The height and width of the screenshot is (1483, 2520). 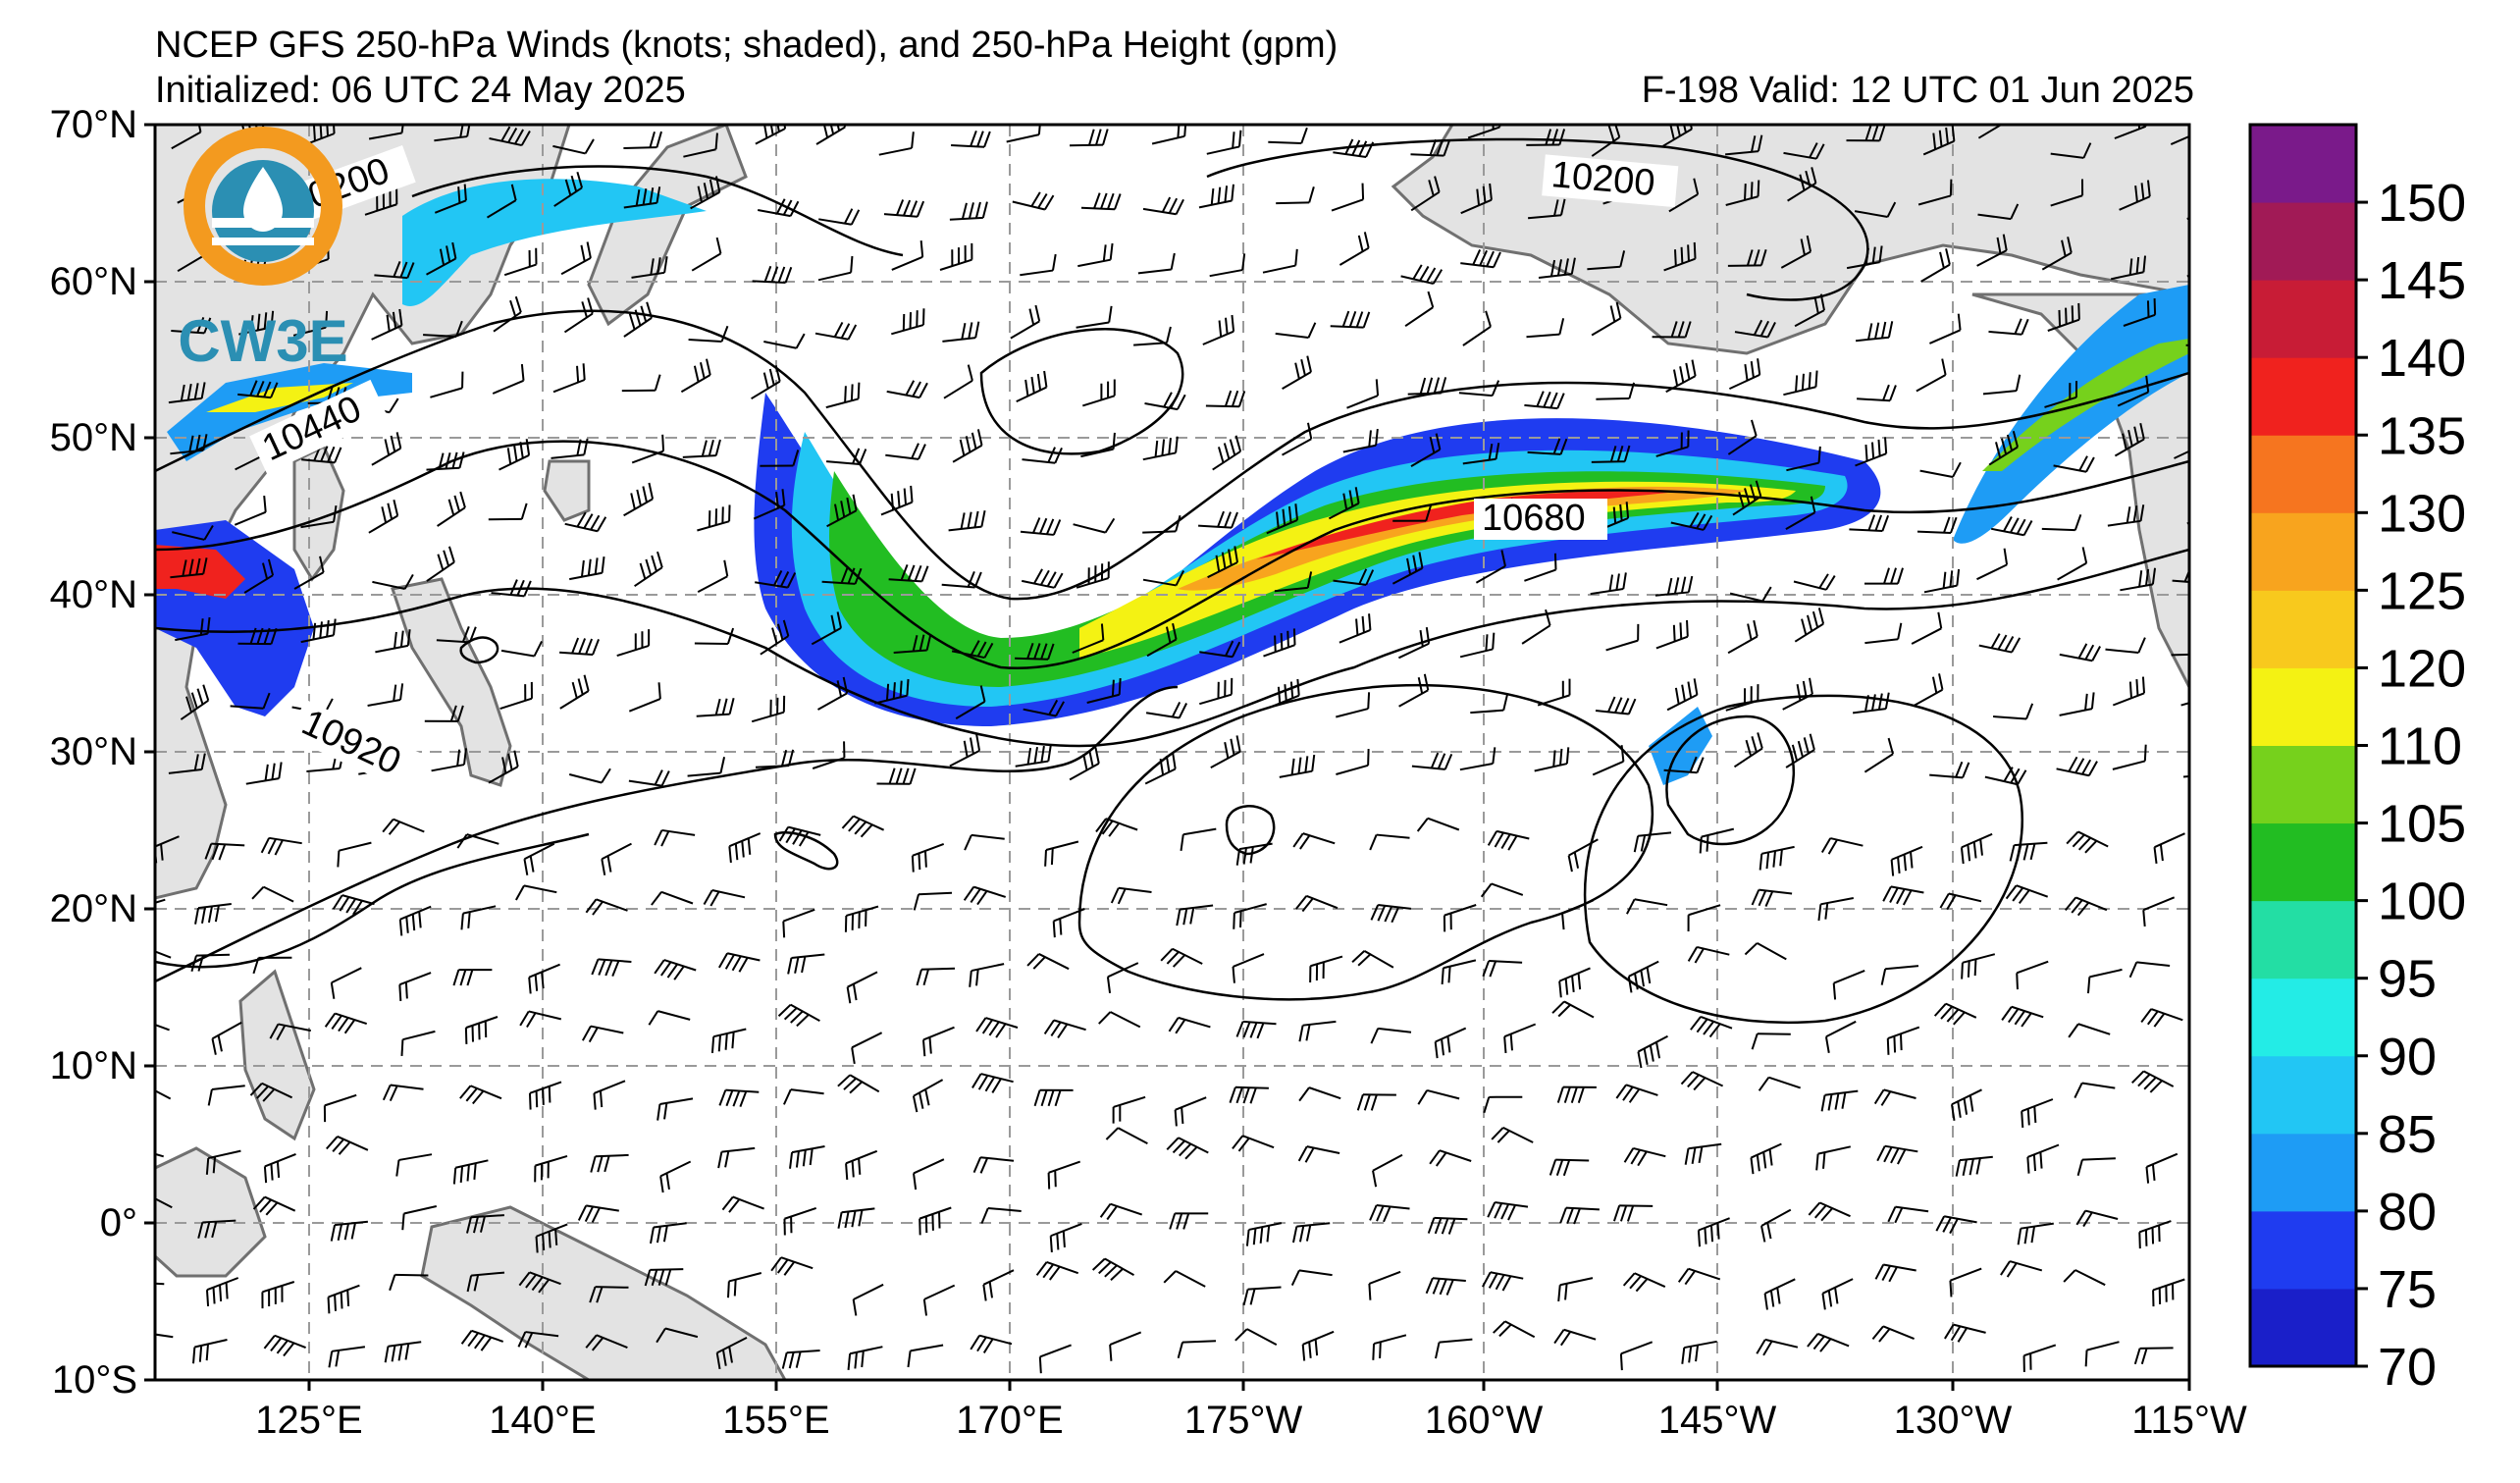 What do you see at coordinates (93, 281) in the screenshot?
I see `lat-label: 60°N` at bounding box center [93, 281].